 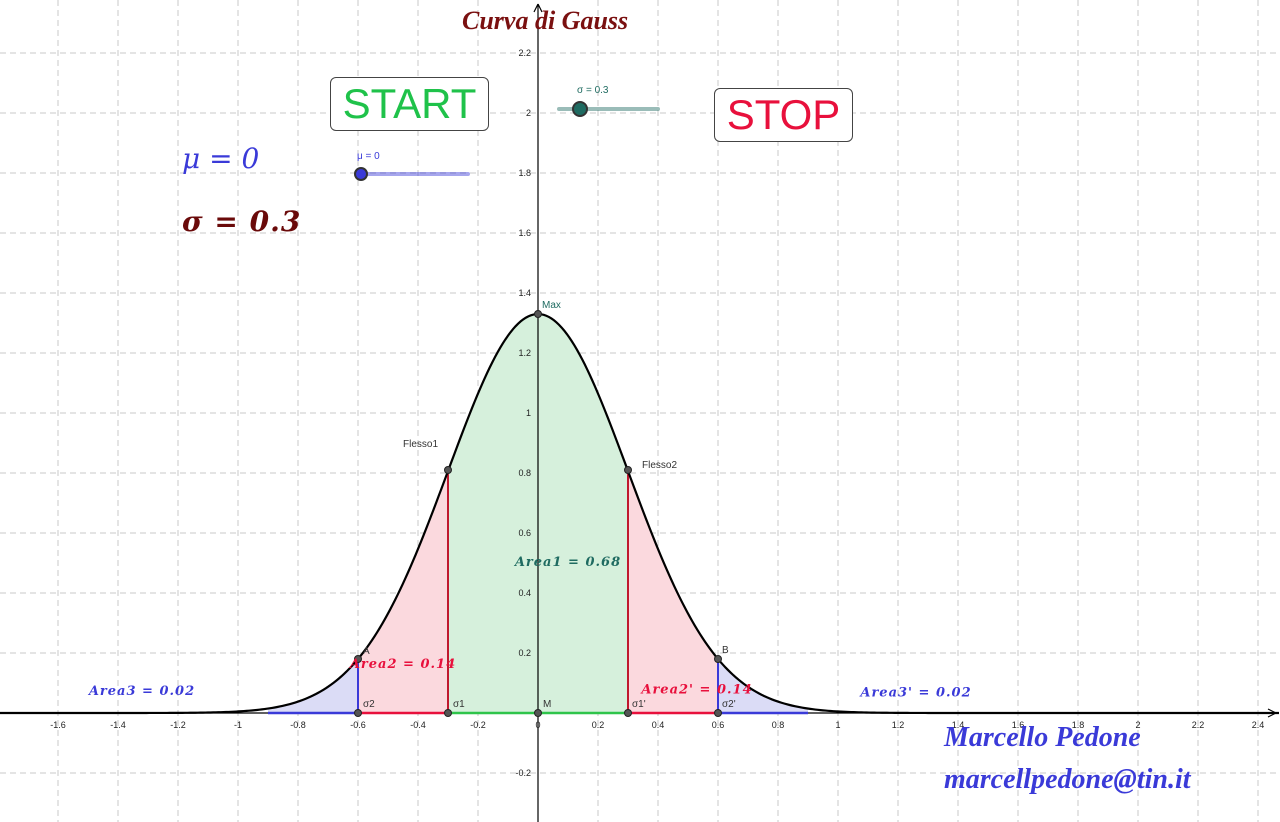 What do you see at coordinates (358, 713) in the screenshot?
I see `point-σ2` at bounding box center [358, 713].